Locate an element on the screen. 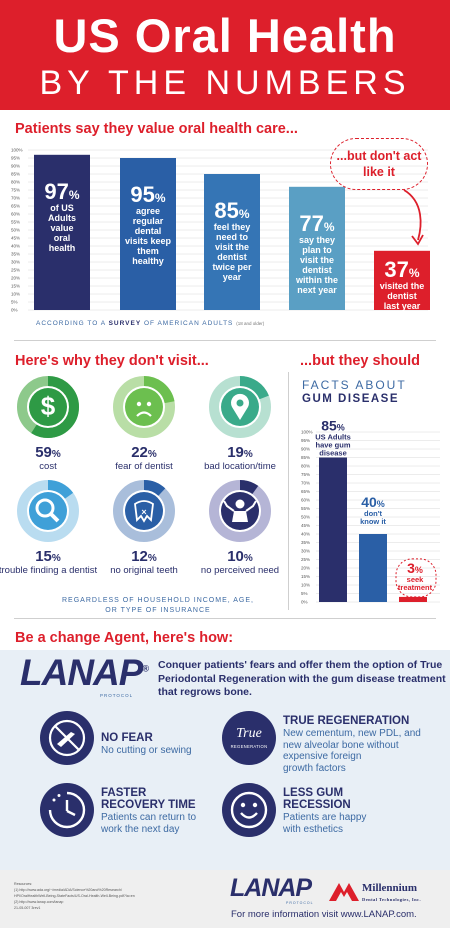 Image resolution: width=450 pixels, height=928 pixels. y-tick-label: 55% is located at coordinates (305, 508).